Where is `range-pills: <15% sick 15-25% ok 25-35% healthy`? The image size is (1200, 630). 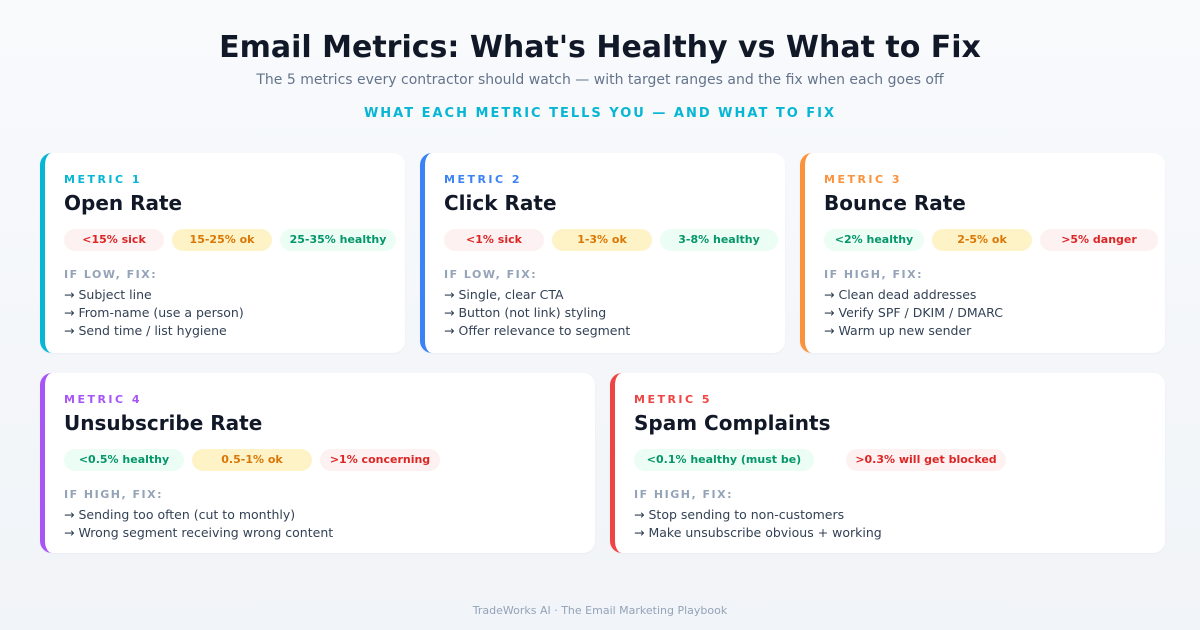
range-pills: <15% sick 15-25% ok 25-35% healthy is located at coordinates (234, 240).